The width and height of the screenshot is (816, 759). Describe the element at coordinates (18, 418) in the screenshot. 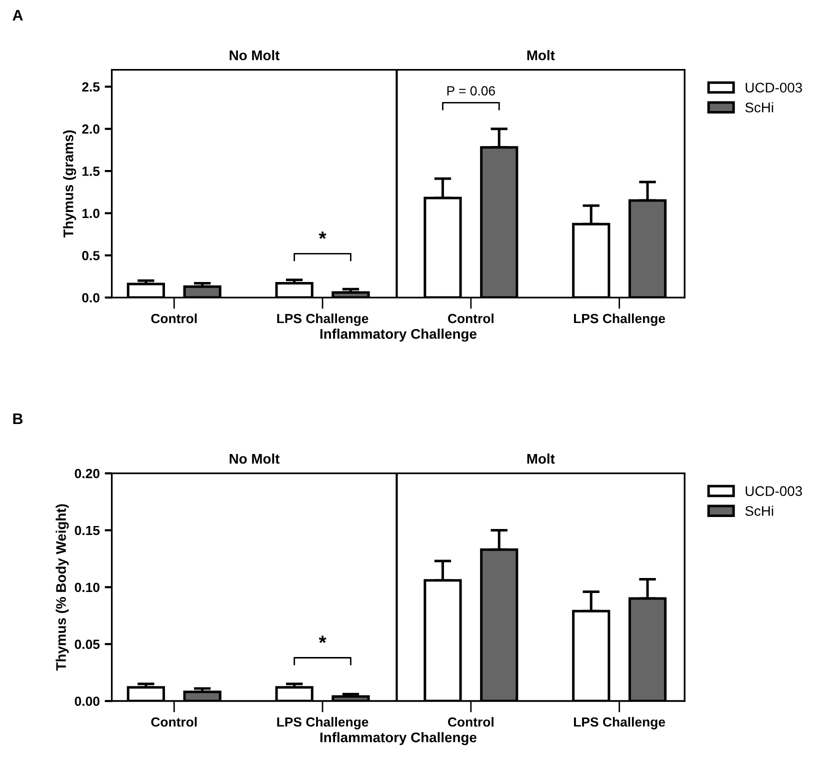

I see `chart-title: B` at that location.